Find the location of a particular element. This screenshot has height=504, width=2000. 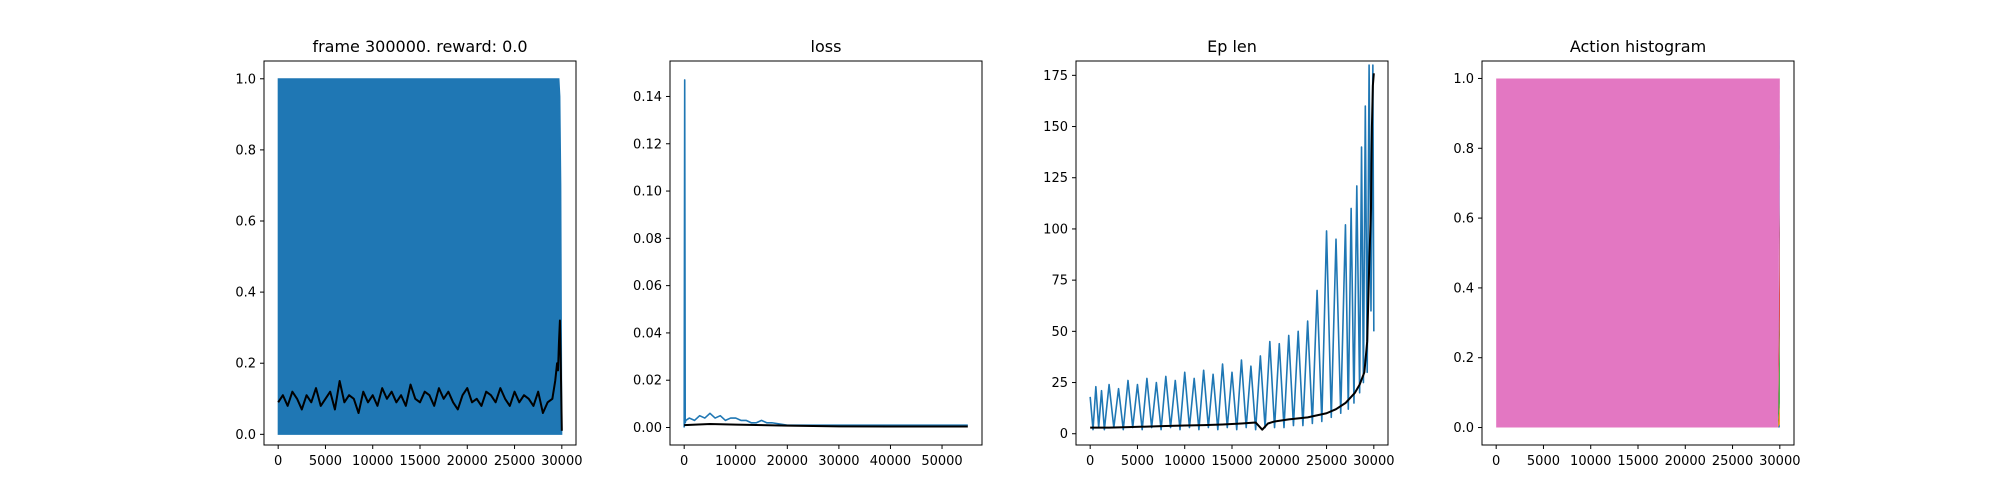

plot-area-loss is located at coordinates (825, 253).